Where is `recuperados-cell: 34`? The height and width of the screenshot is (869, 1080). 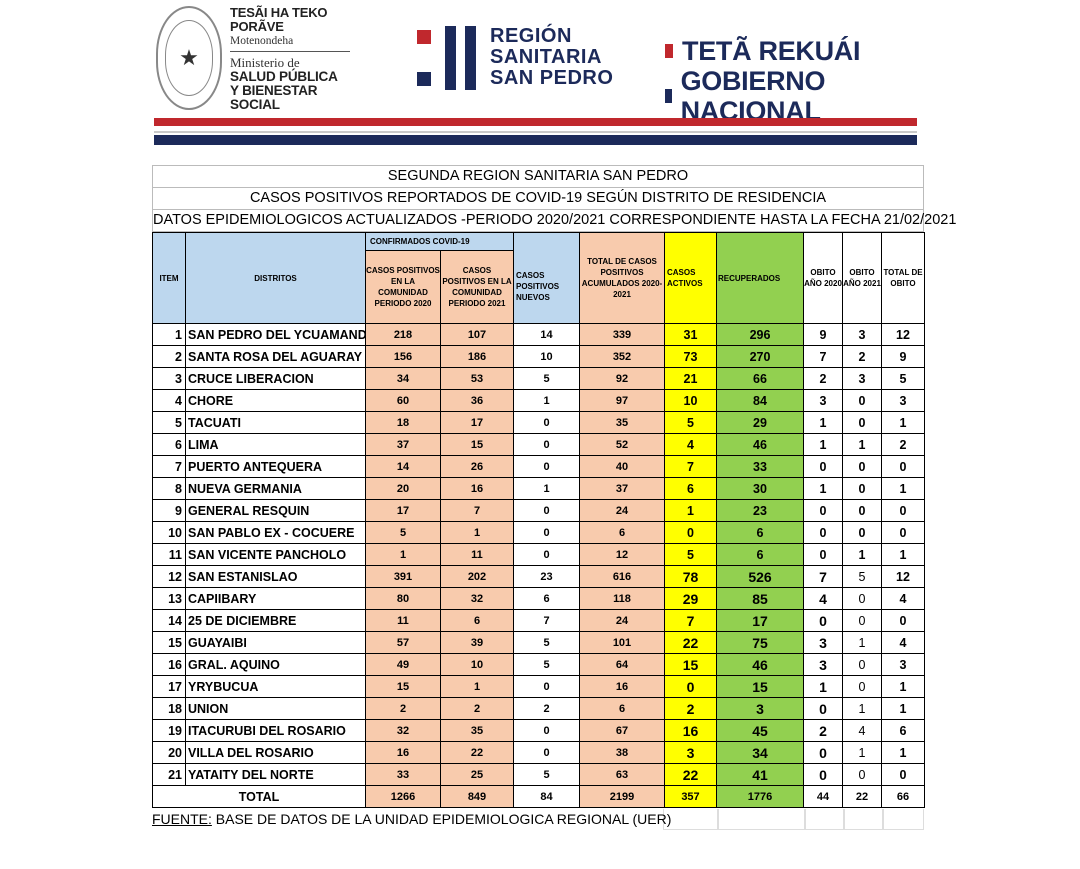
recuperados-cell: 34 is located at coordinates (760, 752).